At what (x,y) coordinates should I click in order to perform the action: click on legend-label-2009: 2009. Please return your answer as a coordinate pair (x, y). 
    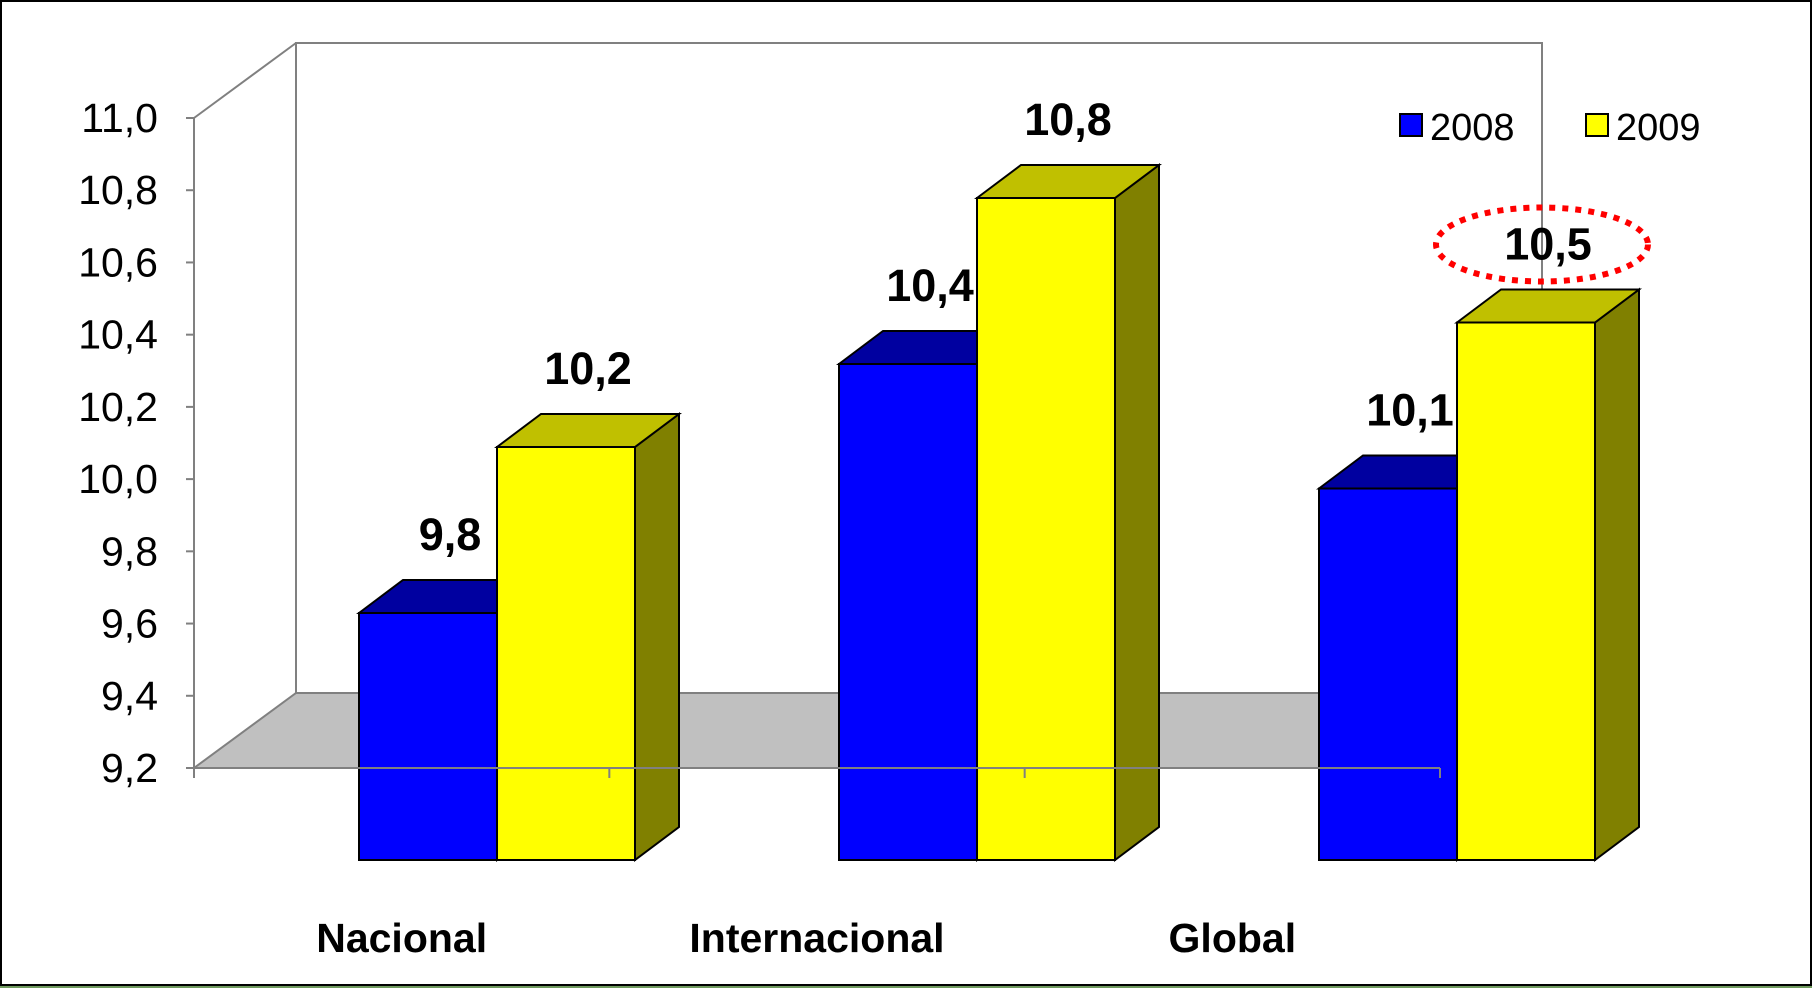
    Looking at the image, I should click on (1658, 128).